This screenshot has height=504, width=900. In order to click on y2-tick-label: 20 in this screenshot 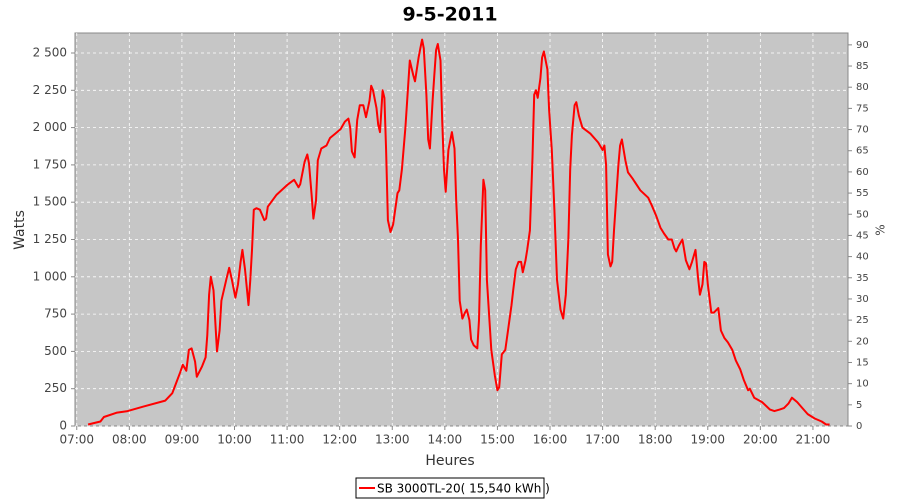, I will do `click(862, 341)`.